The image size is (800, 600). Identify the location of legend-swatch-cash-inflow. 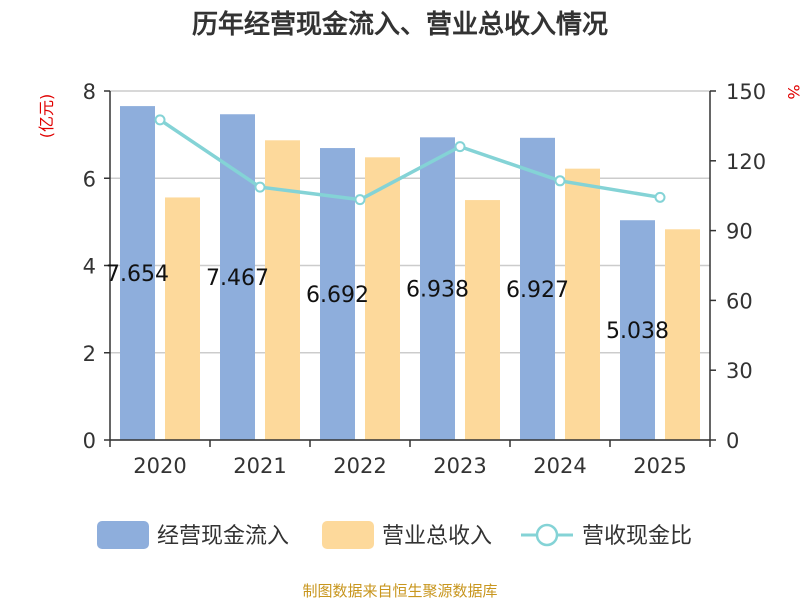
(123, 535).